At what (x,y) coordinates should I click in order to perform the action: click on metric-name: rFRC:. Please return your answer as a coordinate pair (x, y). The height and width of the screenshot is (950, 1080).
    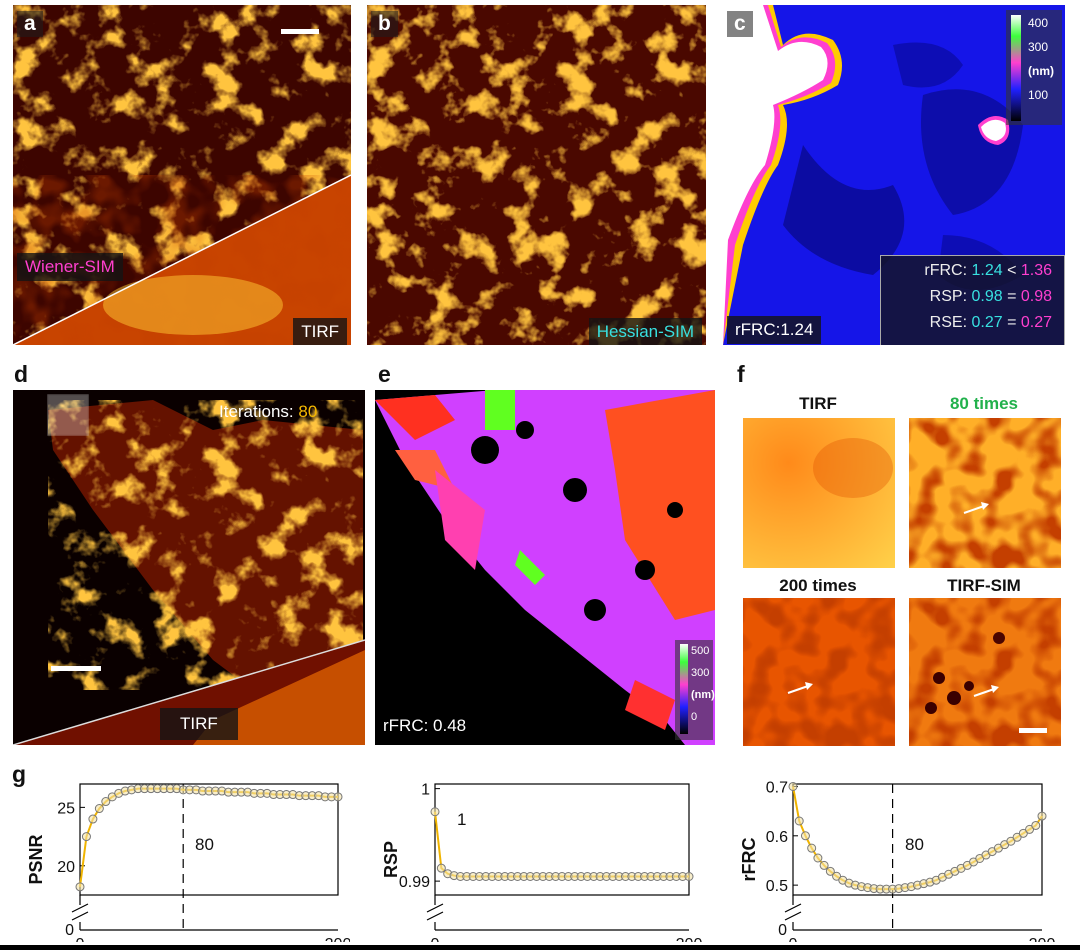
    Looking at the image, I should click on (946, 270).